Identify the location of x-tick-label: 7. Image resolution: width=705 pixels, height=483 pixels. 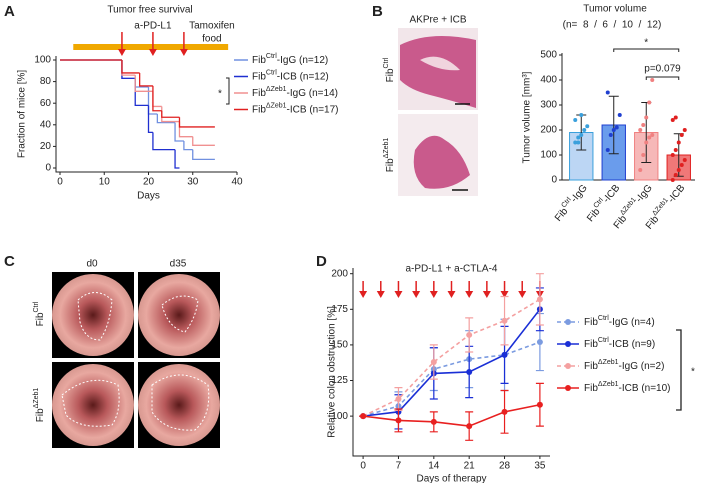
(399, 466).